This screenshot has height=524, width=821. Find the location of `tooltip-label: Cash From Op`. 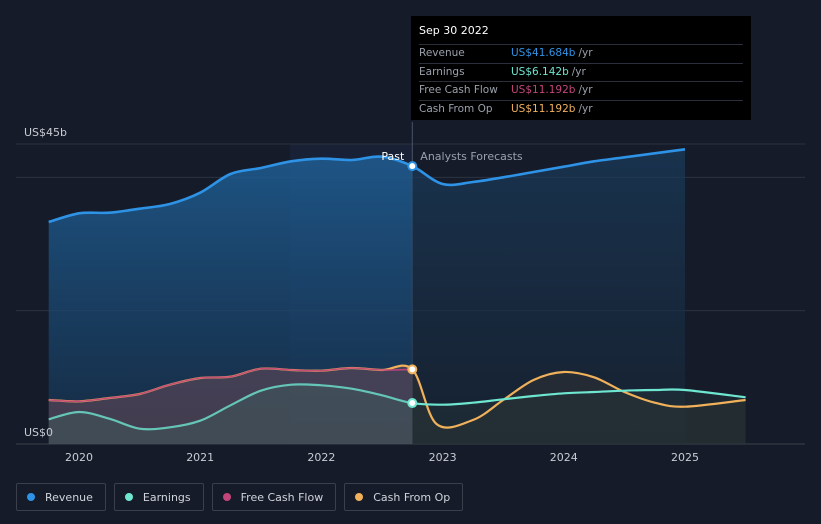

tooltip-label: Cash From Op is located at coordinates (456, 108).